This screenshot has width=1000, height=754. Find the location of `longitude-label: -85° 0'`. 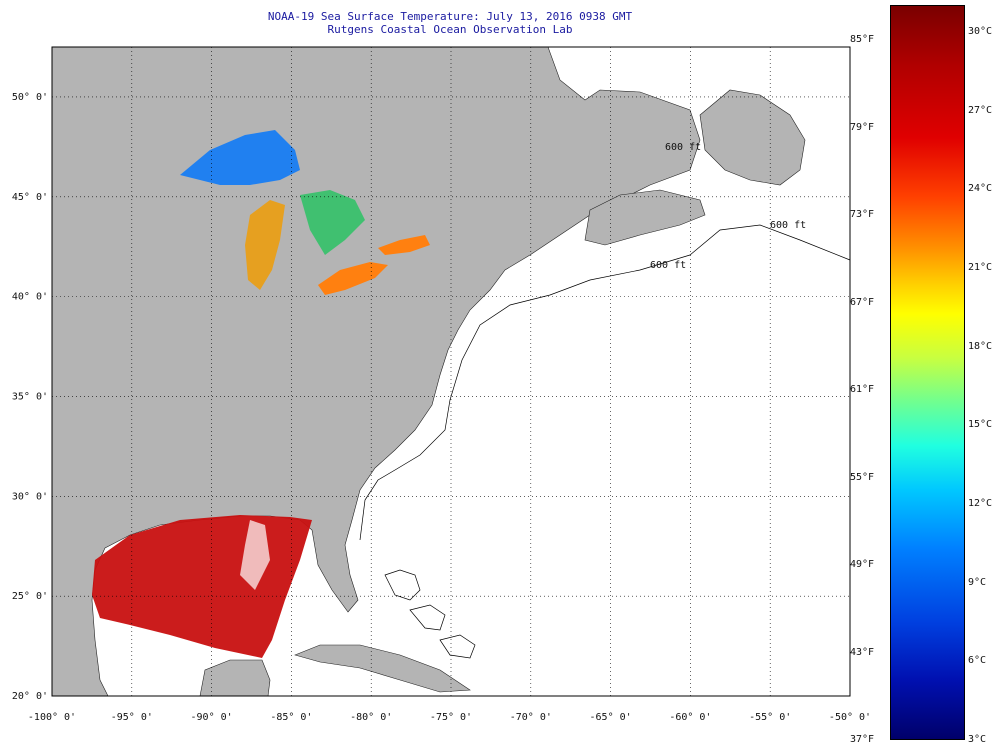

longitude-label: -85° 0' is located at coordinates (291, 717).